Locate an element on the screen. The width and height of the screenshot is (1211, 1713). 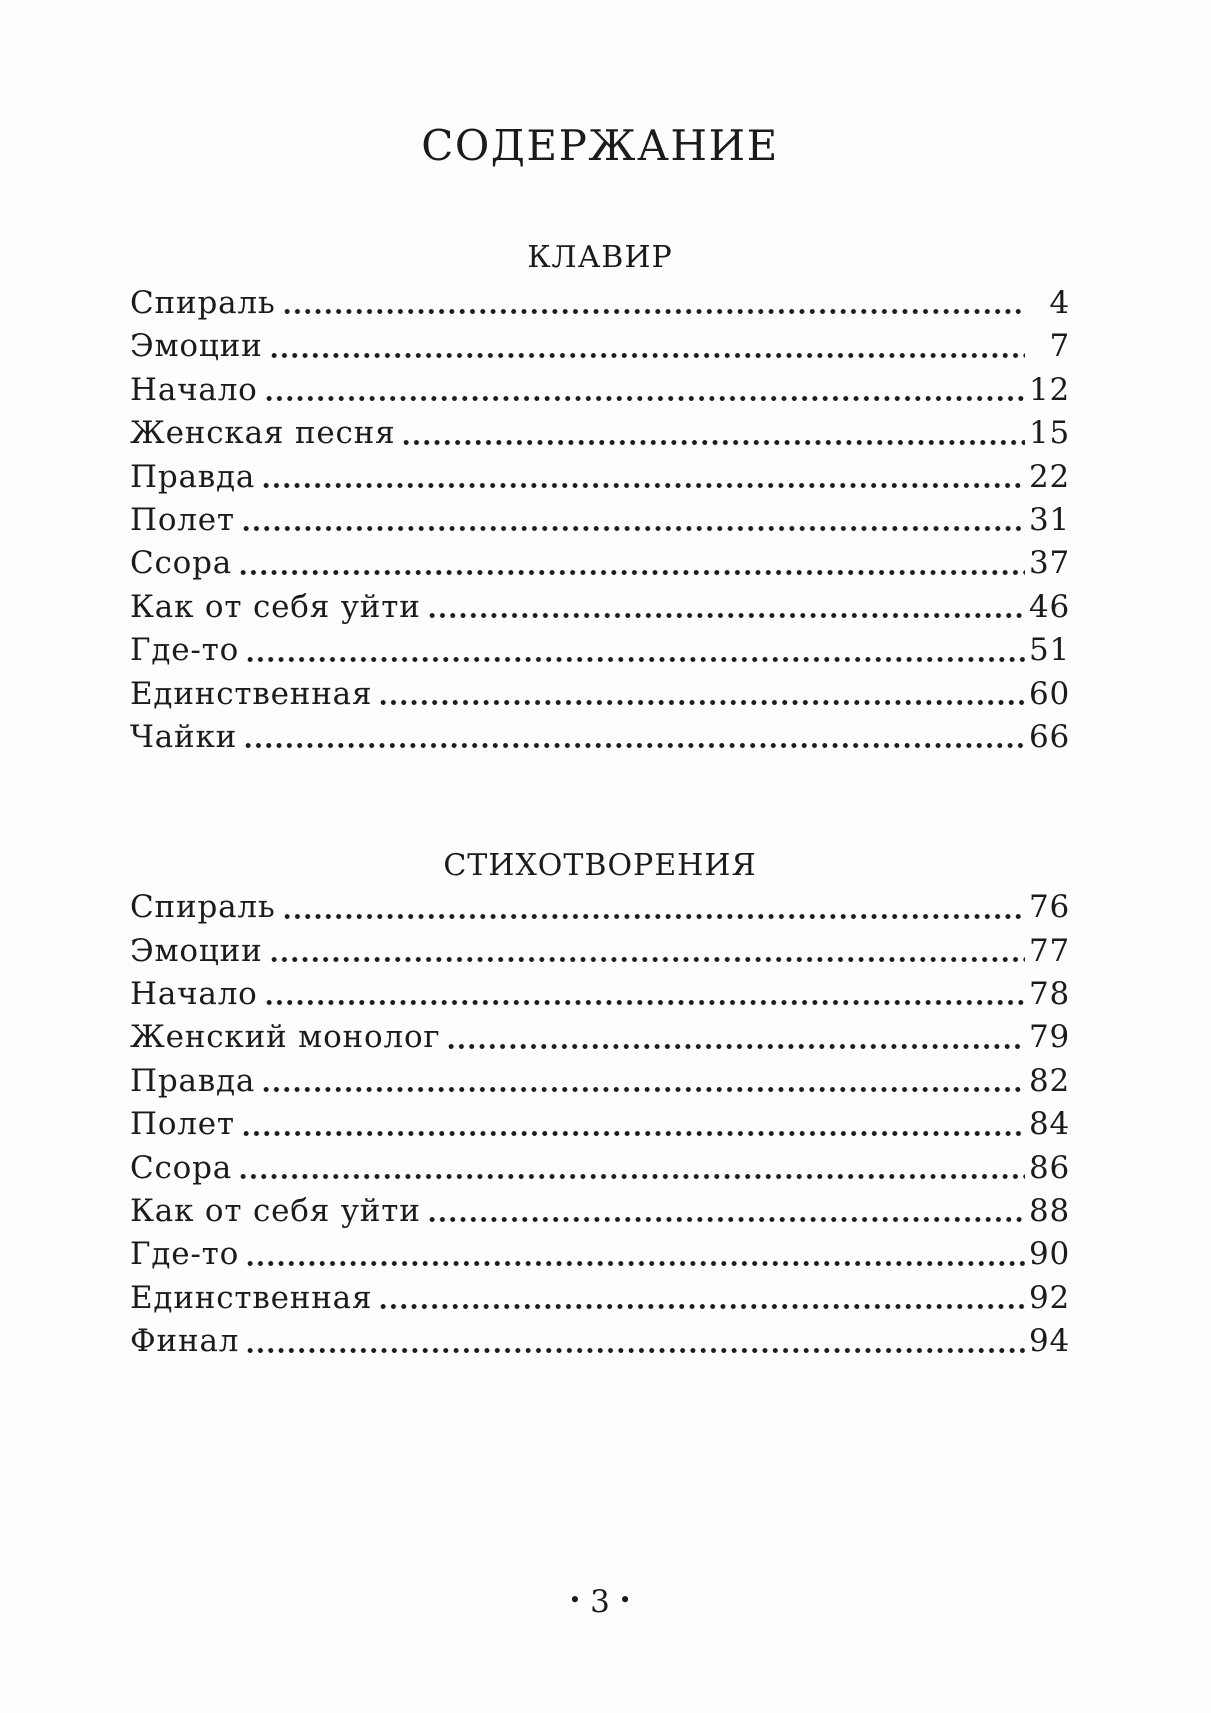
toc-entry-title: Единственная is located at coordinates (251, 1297).